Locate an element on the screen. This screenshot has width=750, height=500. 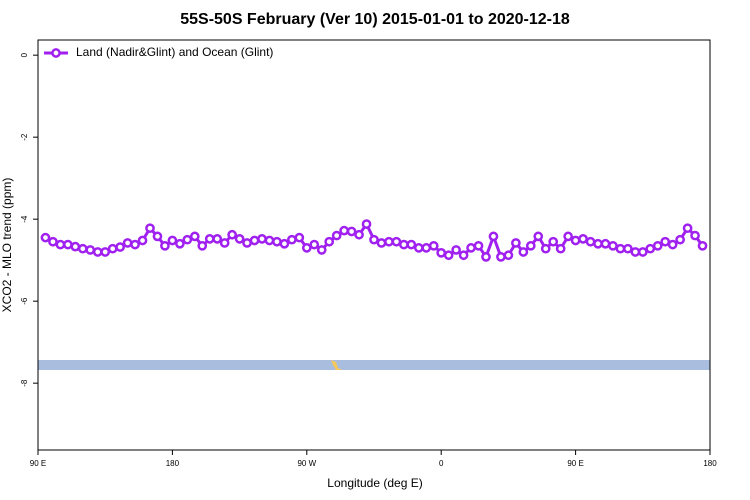
x-tick-label: 90 W is located at coordinates (306, 463).